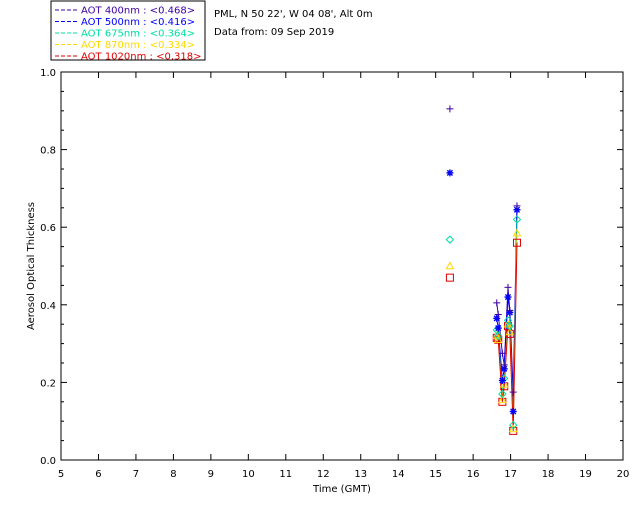 Image resolution: width=640 pixels, height=512 pixels. What do you see at coordinates (274, 32) in the screenshot?
I see `date-text: Data from: 09 Sep 2019` at bounding box center [274, 32].